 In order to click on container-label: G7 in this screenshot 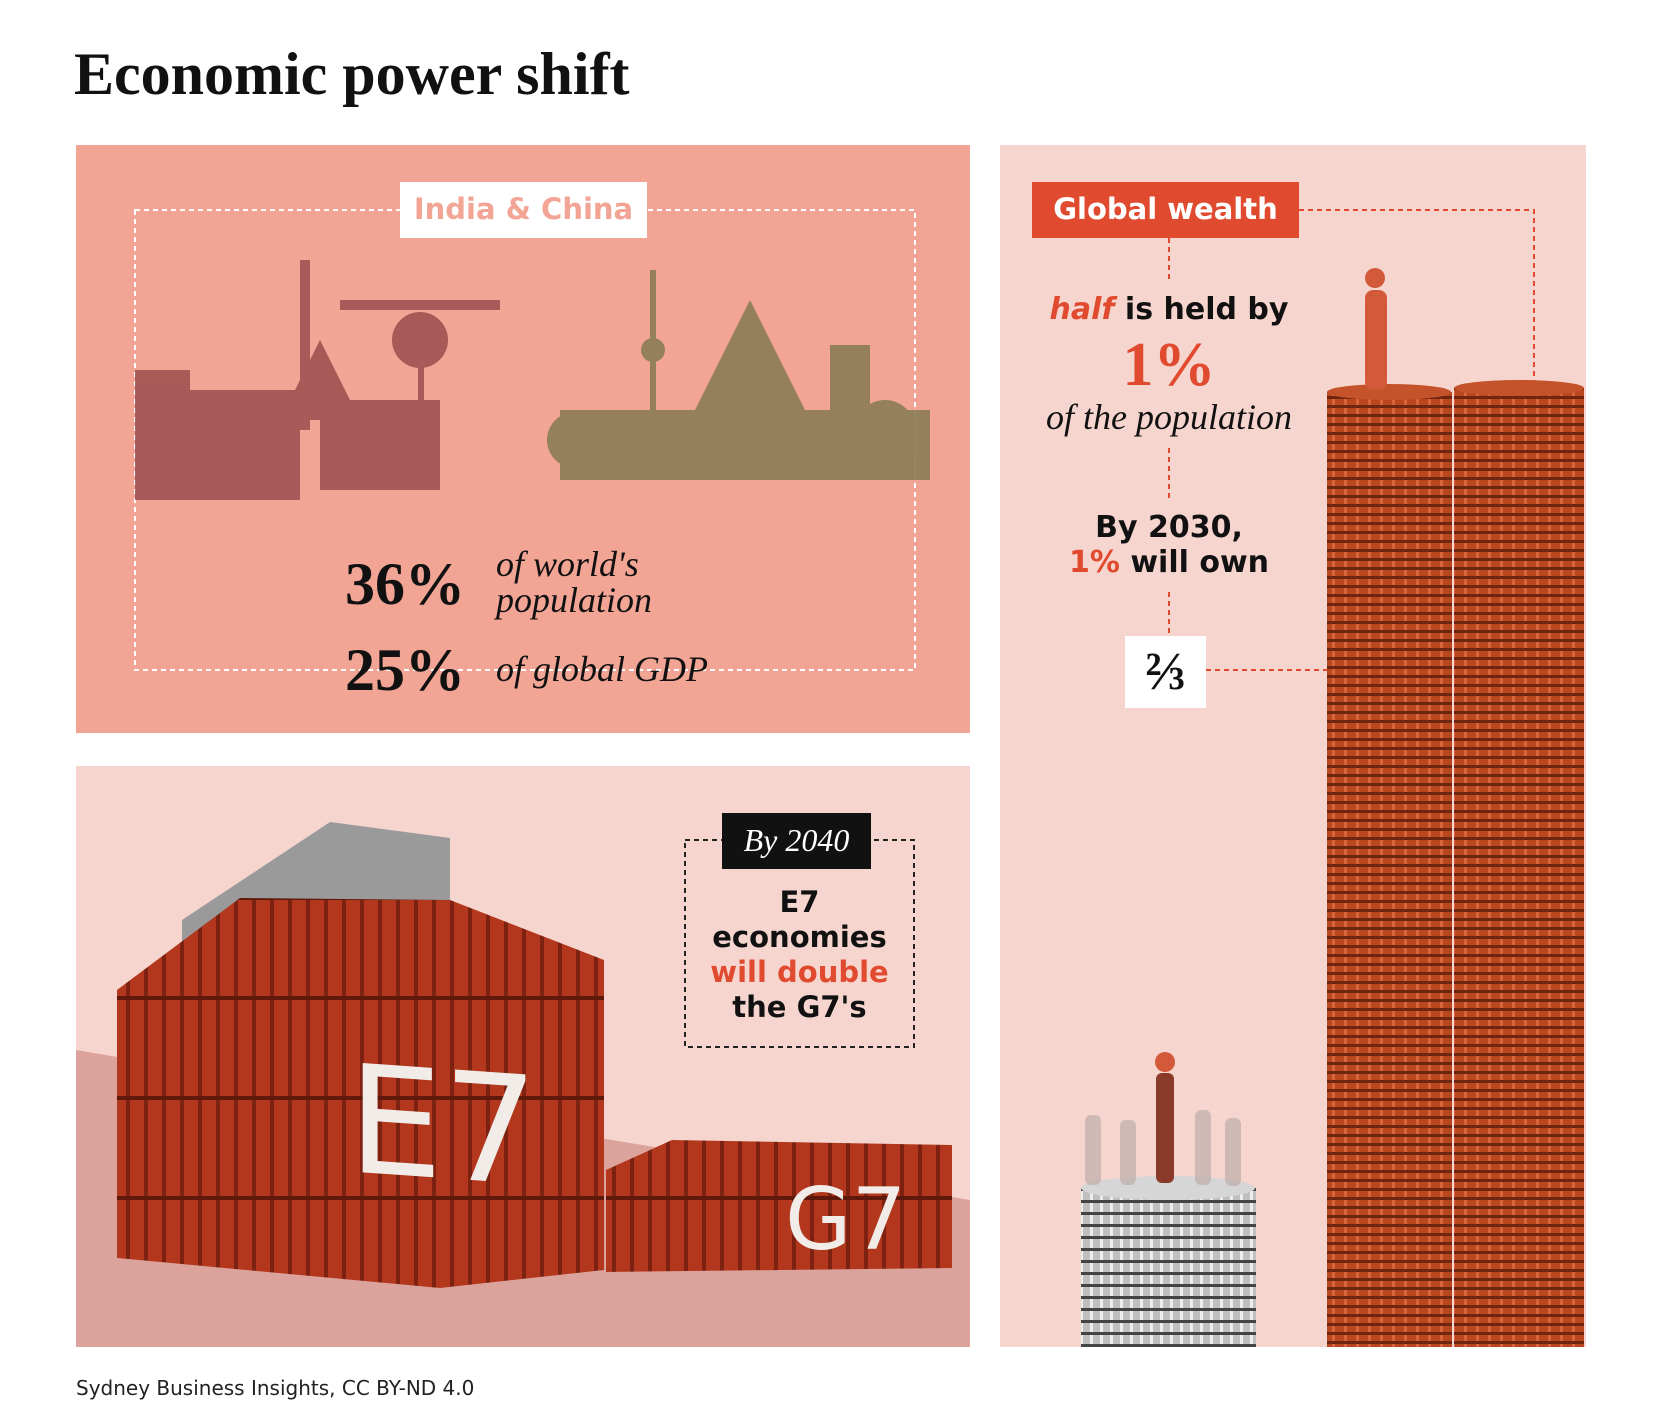, I will do `click(846, 1220)`.